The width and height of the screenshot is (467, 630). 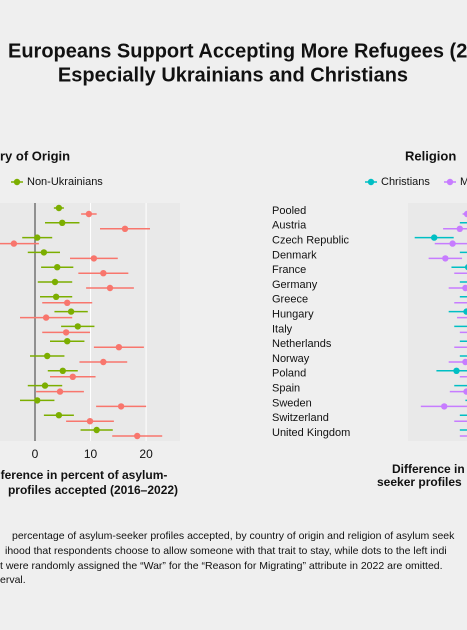 I want to click on legend-label: Christians, so click(x=405, y=182).